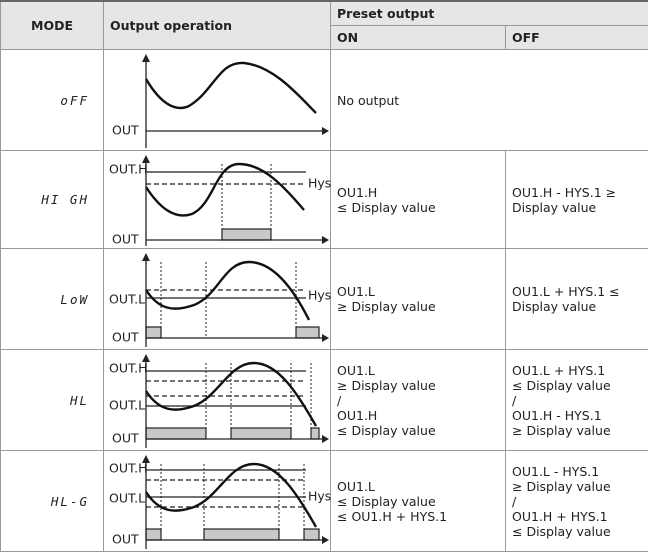  I want to click on operation-cell: OUT.H Hys OUT, so click(217, 199).